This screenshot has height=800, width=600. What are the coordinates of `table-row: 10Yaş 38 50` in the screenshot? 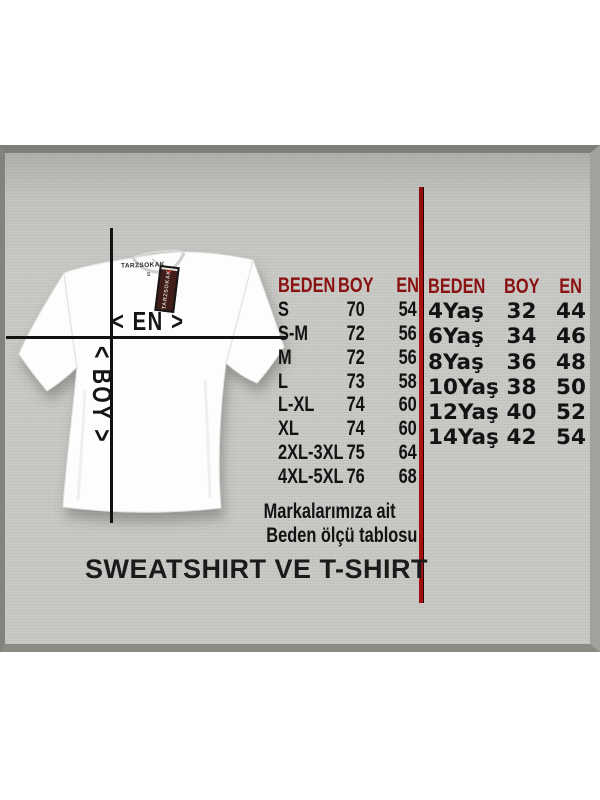 It's located at (512, 387).